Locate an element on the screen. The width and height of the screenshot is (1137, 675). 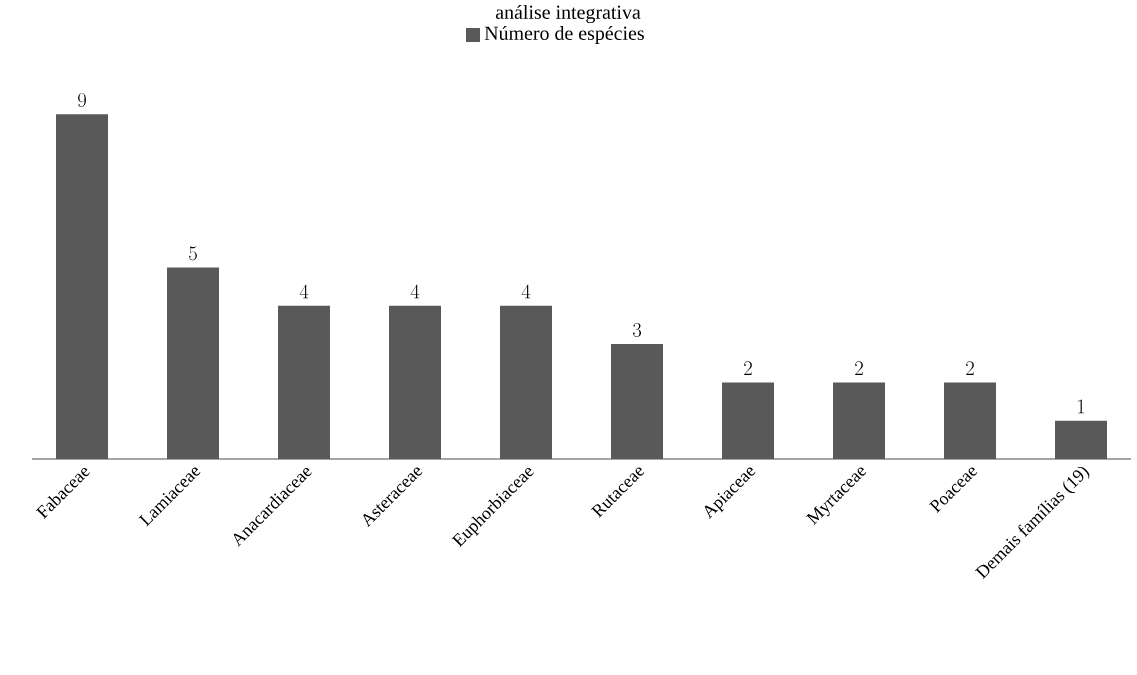
data-label: 5 is located at coordinates (193, 253).